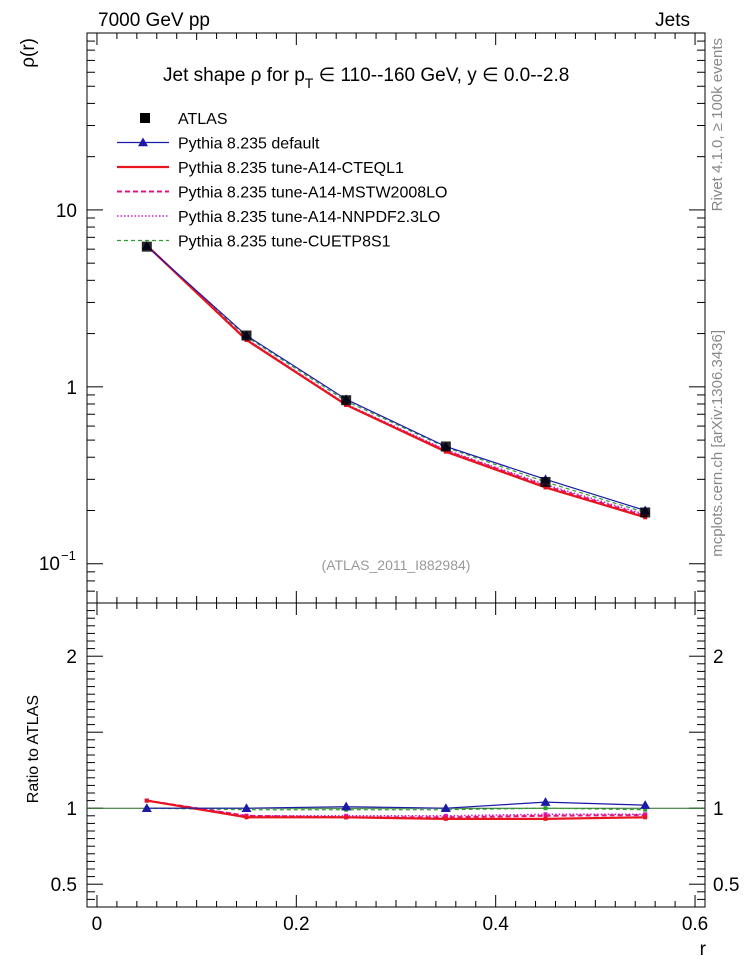  I want to click on y-axis-label-top: ρ(r), so click(28, 53).